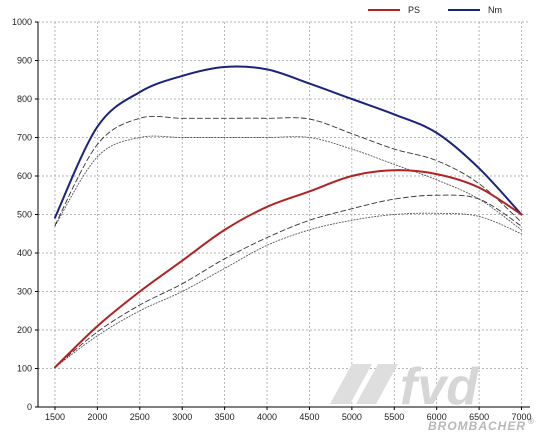  What do you see at coordinates (309, 417) in the screenshot?
I see `x-tick-label: 4500` at bounding box center [309, 417].